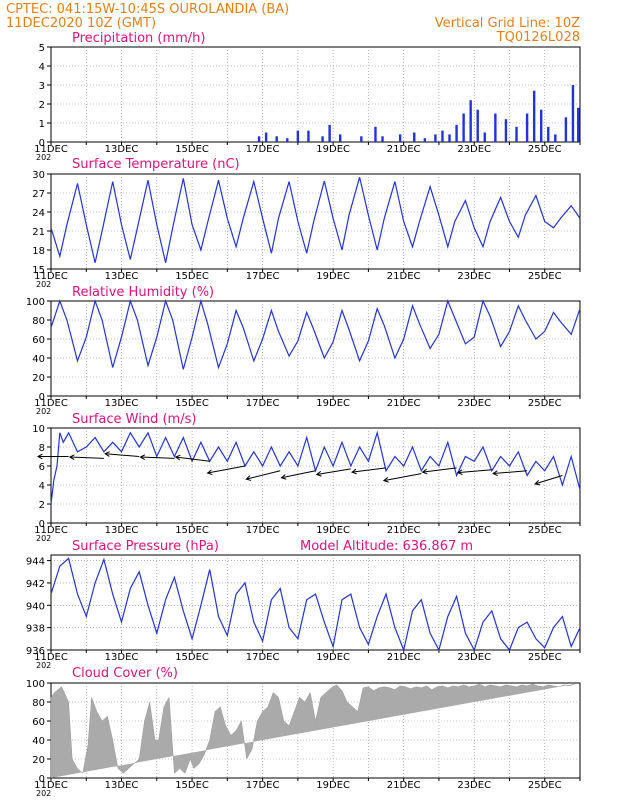  What do you see at coordinates (42, 86) in the screenshot?
I see `y-tick-label: 3` at bounding box center [42, 86].